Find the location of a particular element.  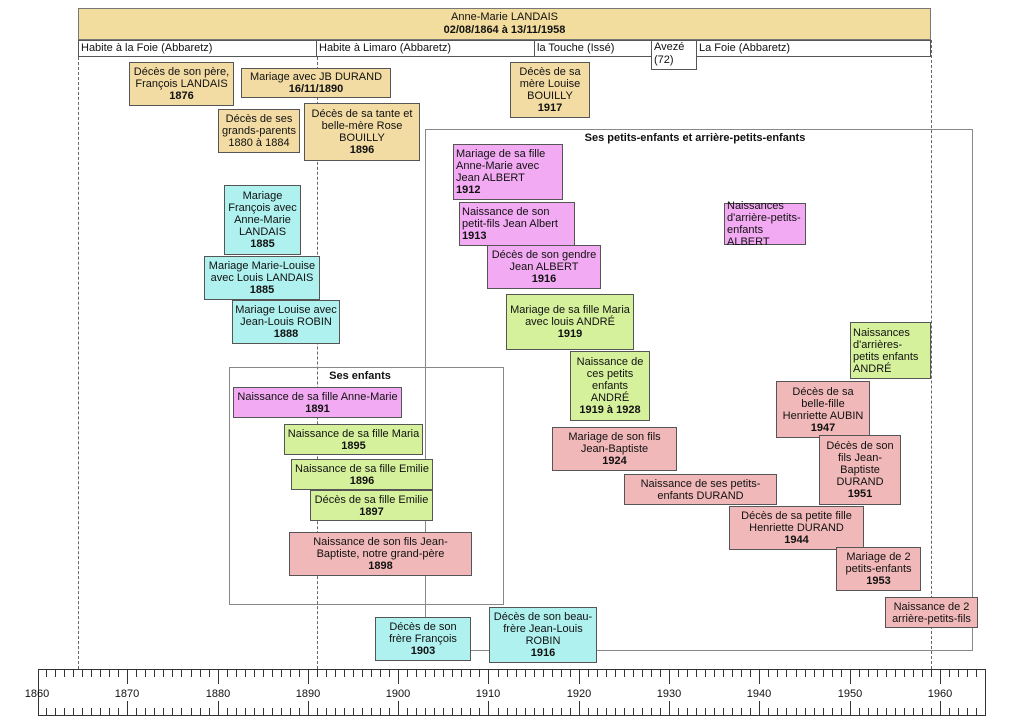

year-label: 1870 is located at coordinates (127, 694).